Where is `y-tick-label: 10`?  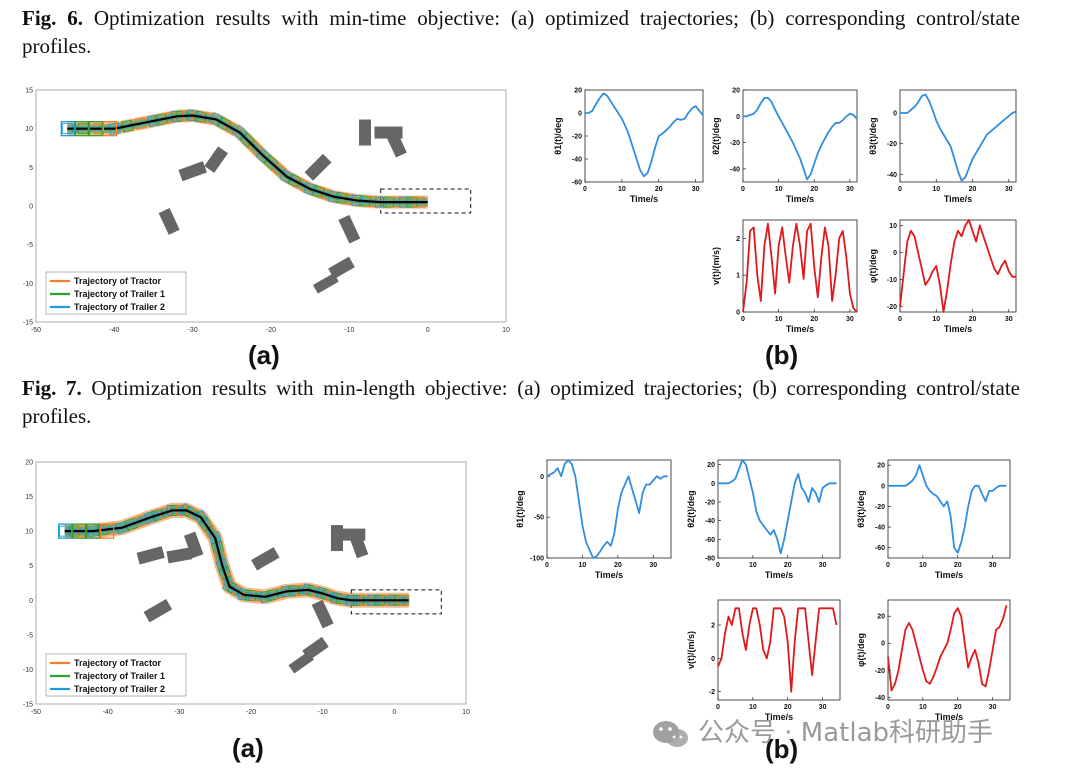
y-tick-label: 10 is located at coordinates (29, 532).